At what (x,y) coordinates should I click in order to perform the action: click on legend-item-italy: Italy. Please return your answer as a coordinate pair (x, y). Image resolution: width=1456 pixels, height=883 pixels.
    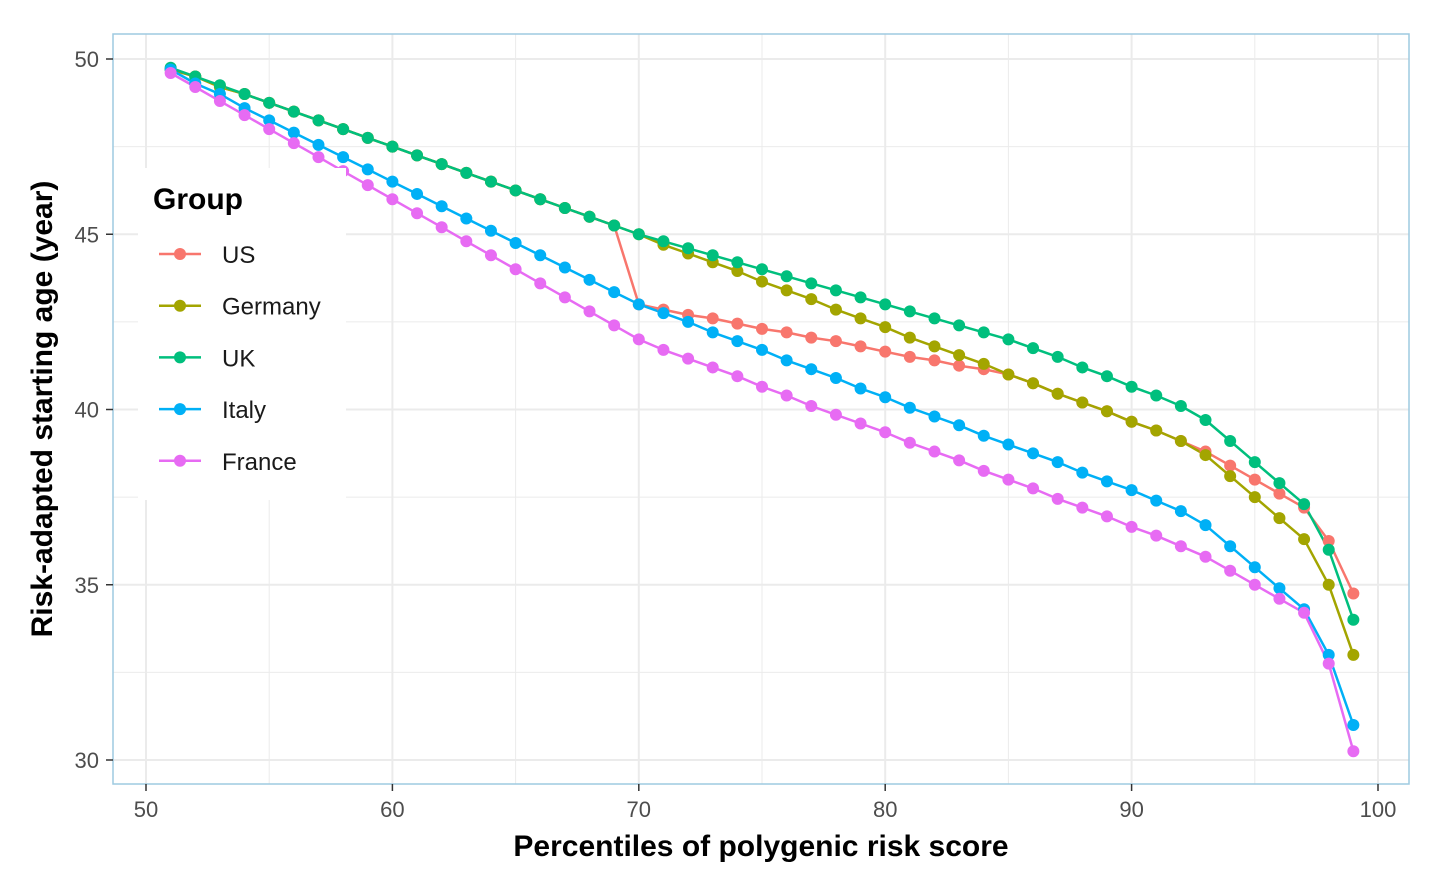
    Looking at the image, I should click on (212, 410).